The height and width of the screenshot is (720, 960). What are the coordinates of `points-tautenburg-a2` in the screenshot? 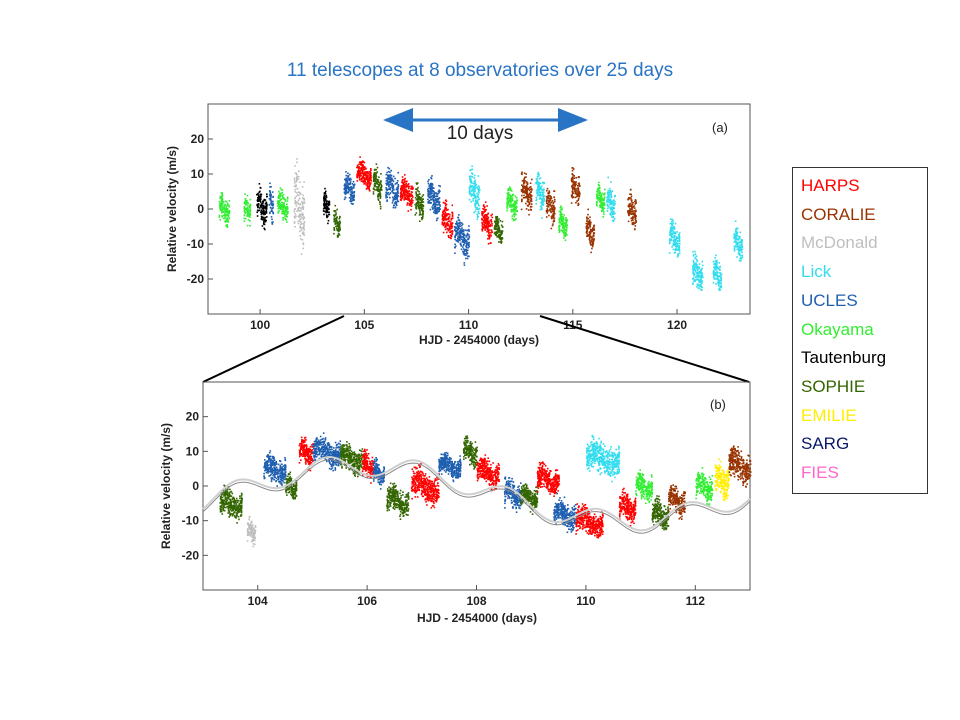 It's located at (262, 207).